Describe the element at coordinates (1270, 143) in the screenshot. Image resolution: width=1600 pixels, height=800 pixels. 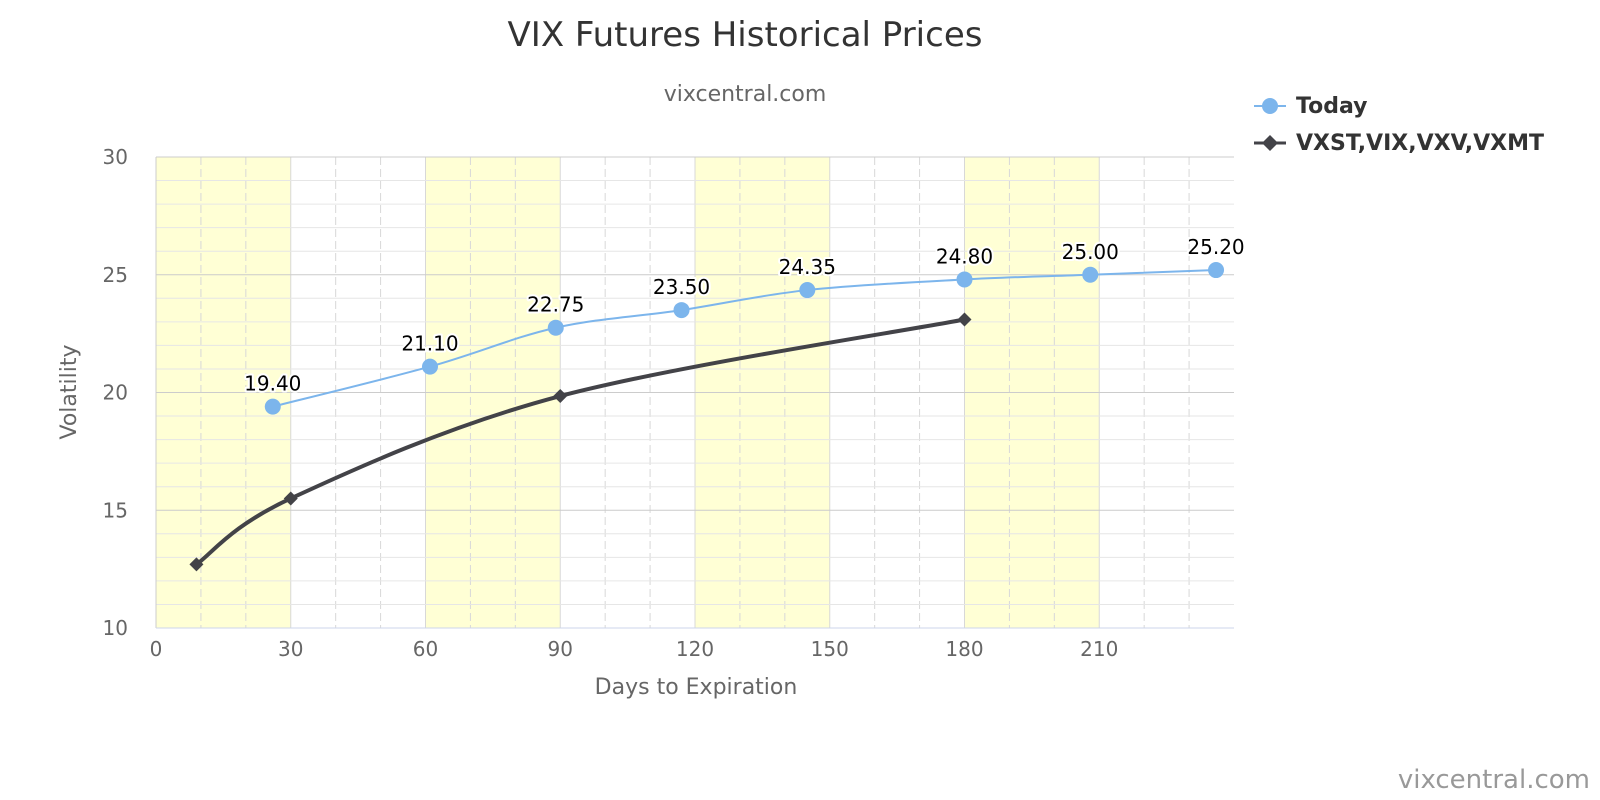
I see `legend-diamond-icon` at that location.